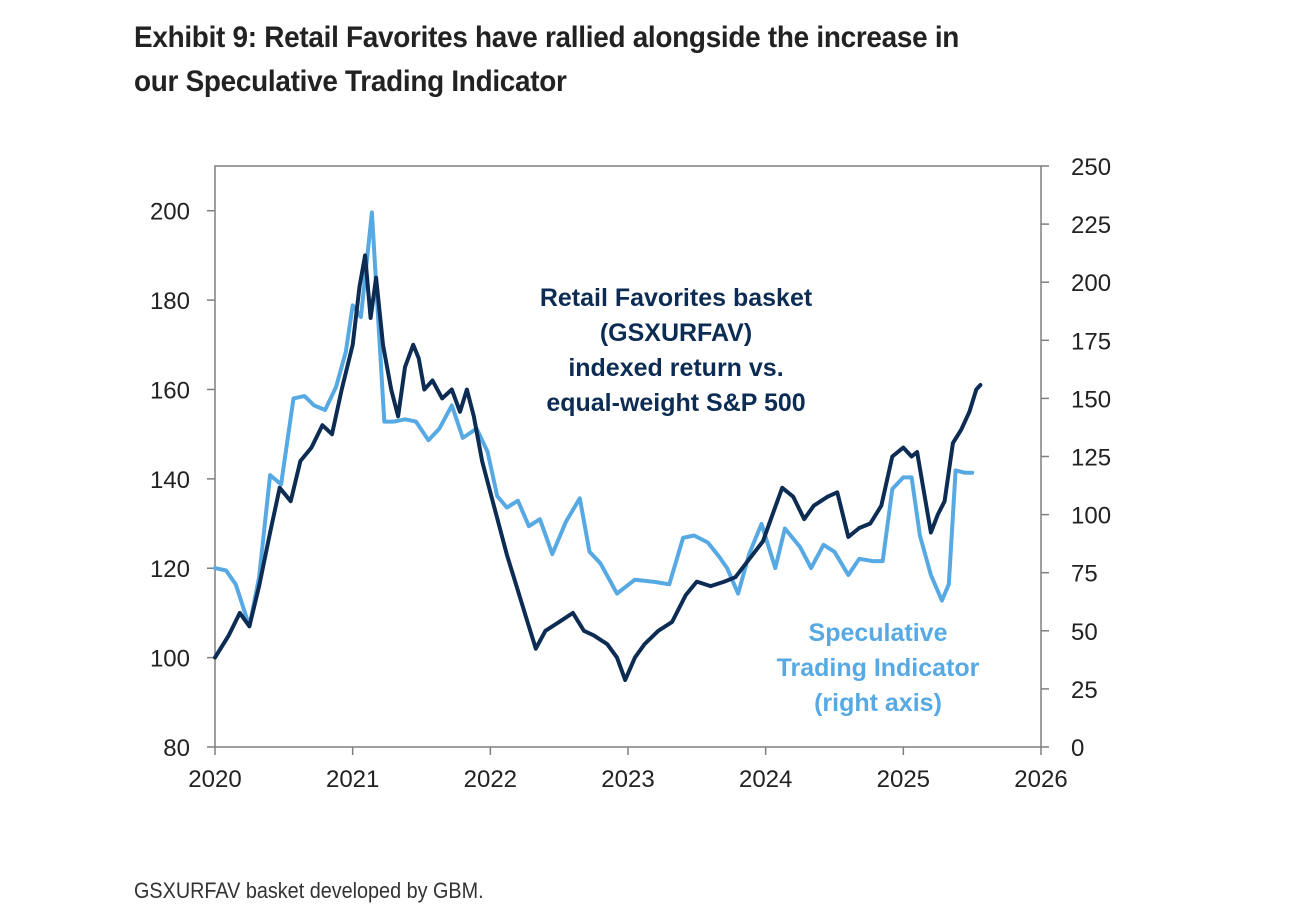  I want to click on annotation-retail-line: indexed return vs., so click(675, 368).